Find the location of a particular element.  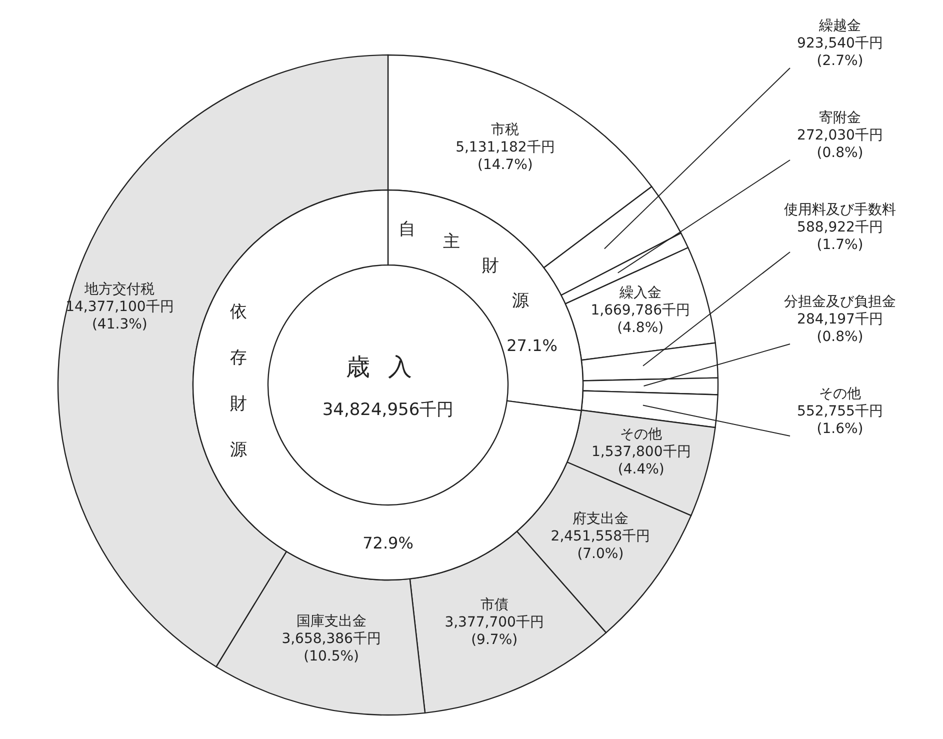

data-label: 284,197千円 (0.8%) is located at coordinates (840, 328).